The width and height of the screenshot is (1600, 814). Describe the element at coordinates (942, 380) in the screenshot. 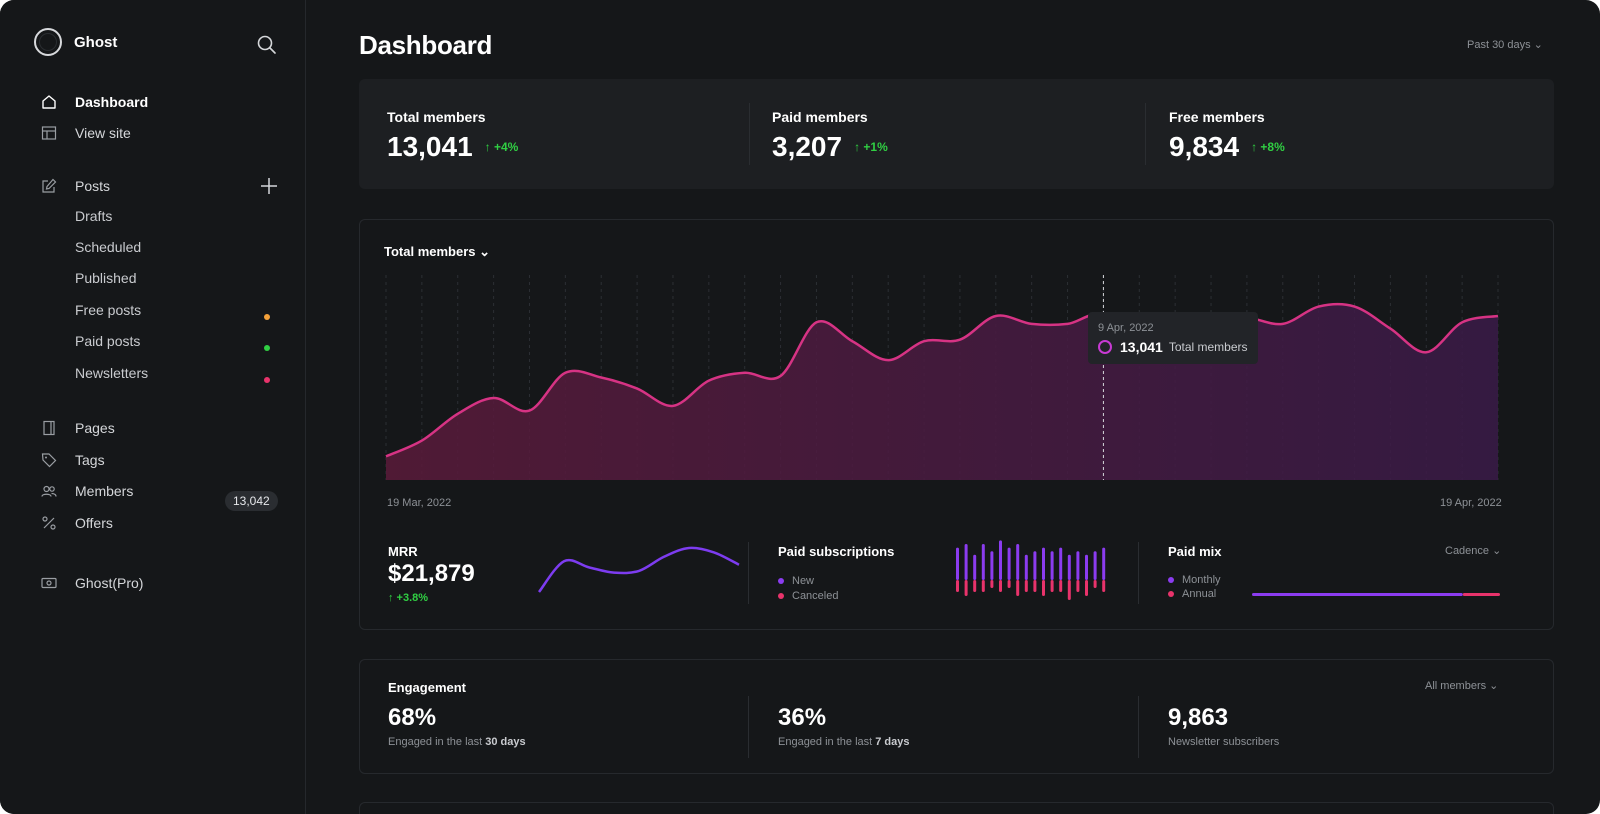

I see `series-line` at that location.